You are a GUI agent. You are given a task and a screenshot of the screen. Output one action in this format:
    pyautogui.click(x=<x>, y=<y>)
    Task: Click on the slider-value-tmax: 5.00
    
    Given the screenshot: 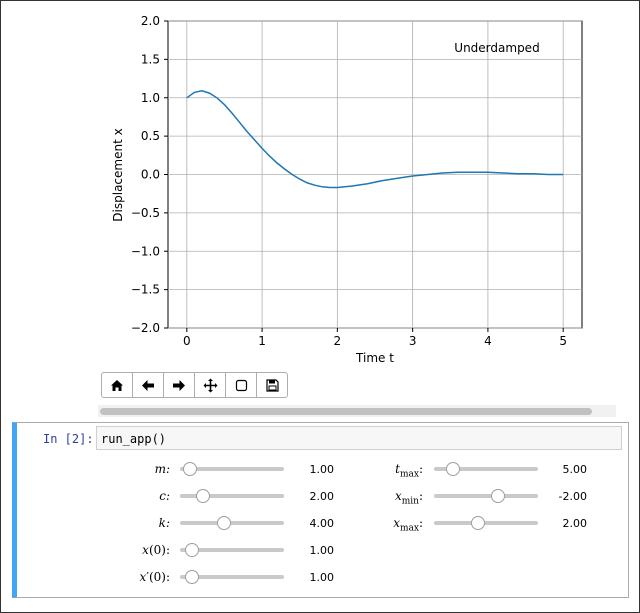 What is the action you would take?
    pyautogui.click(x=575, y=469)
    